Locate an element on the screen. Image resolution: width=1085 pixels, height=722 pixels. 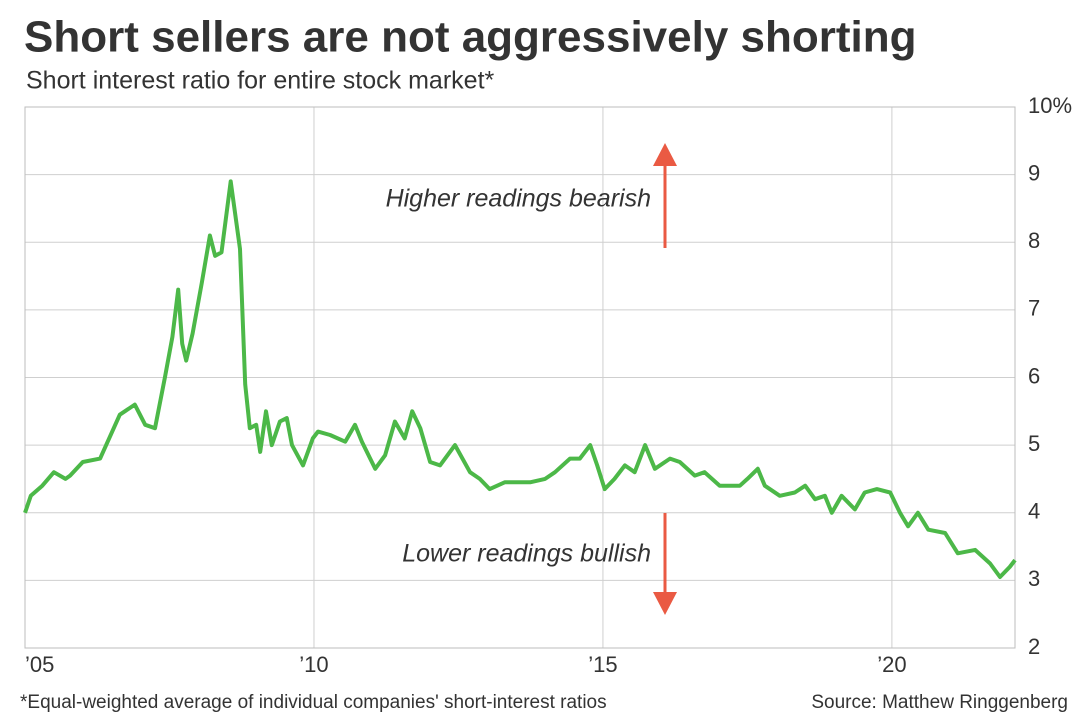
y-tick-label: 9 is located at coordinates (1034, 172).